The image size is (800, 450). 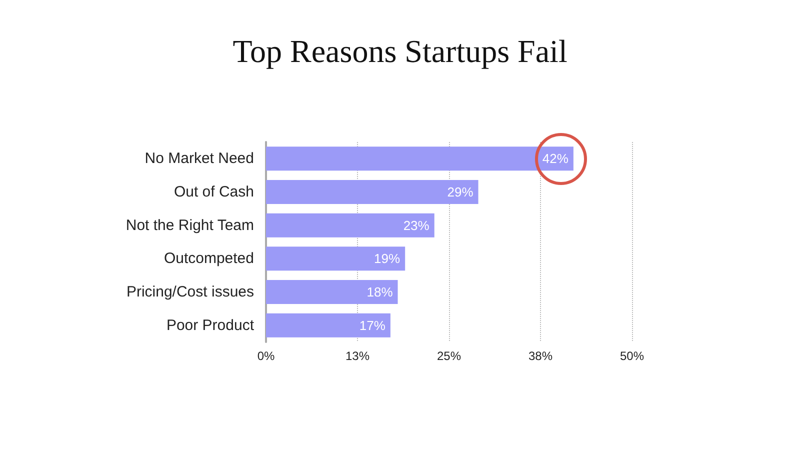 I want to click on x-tick-label: 13%, so click(x=357, y=356).